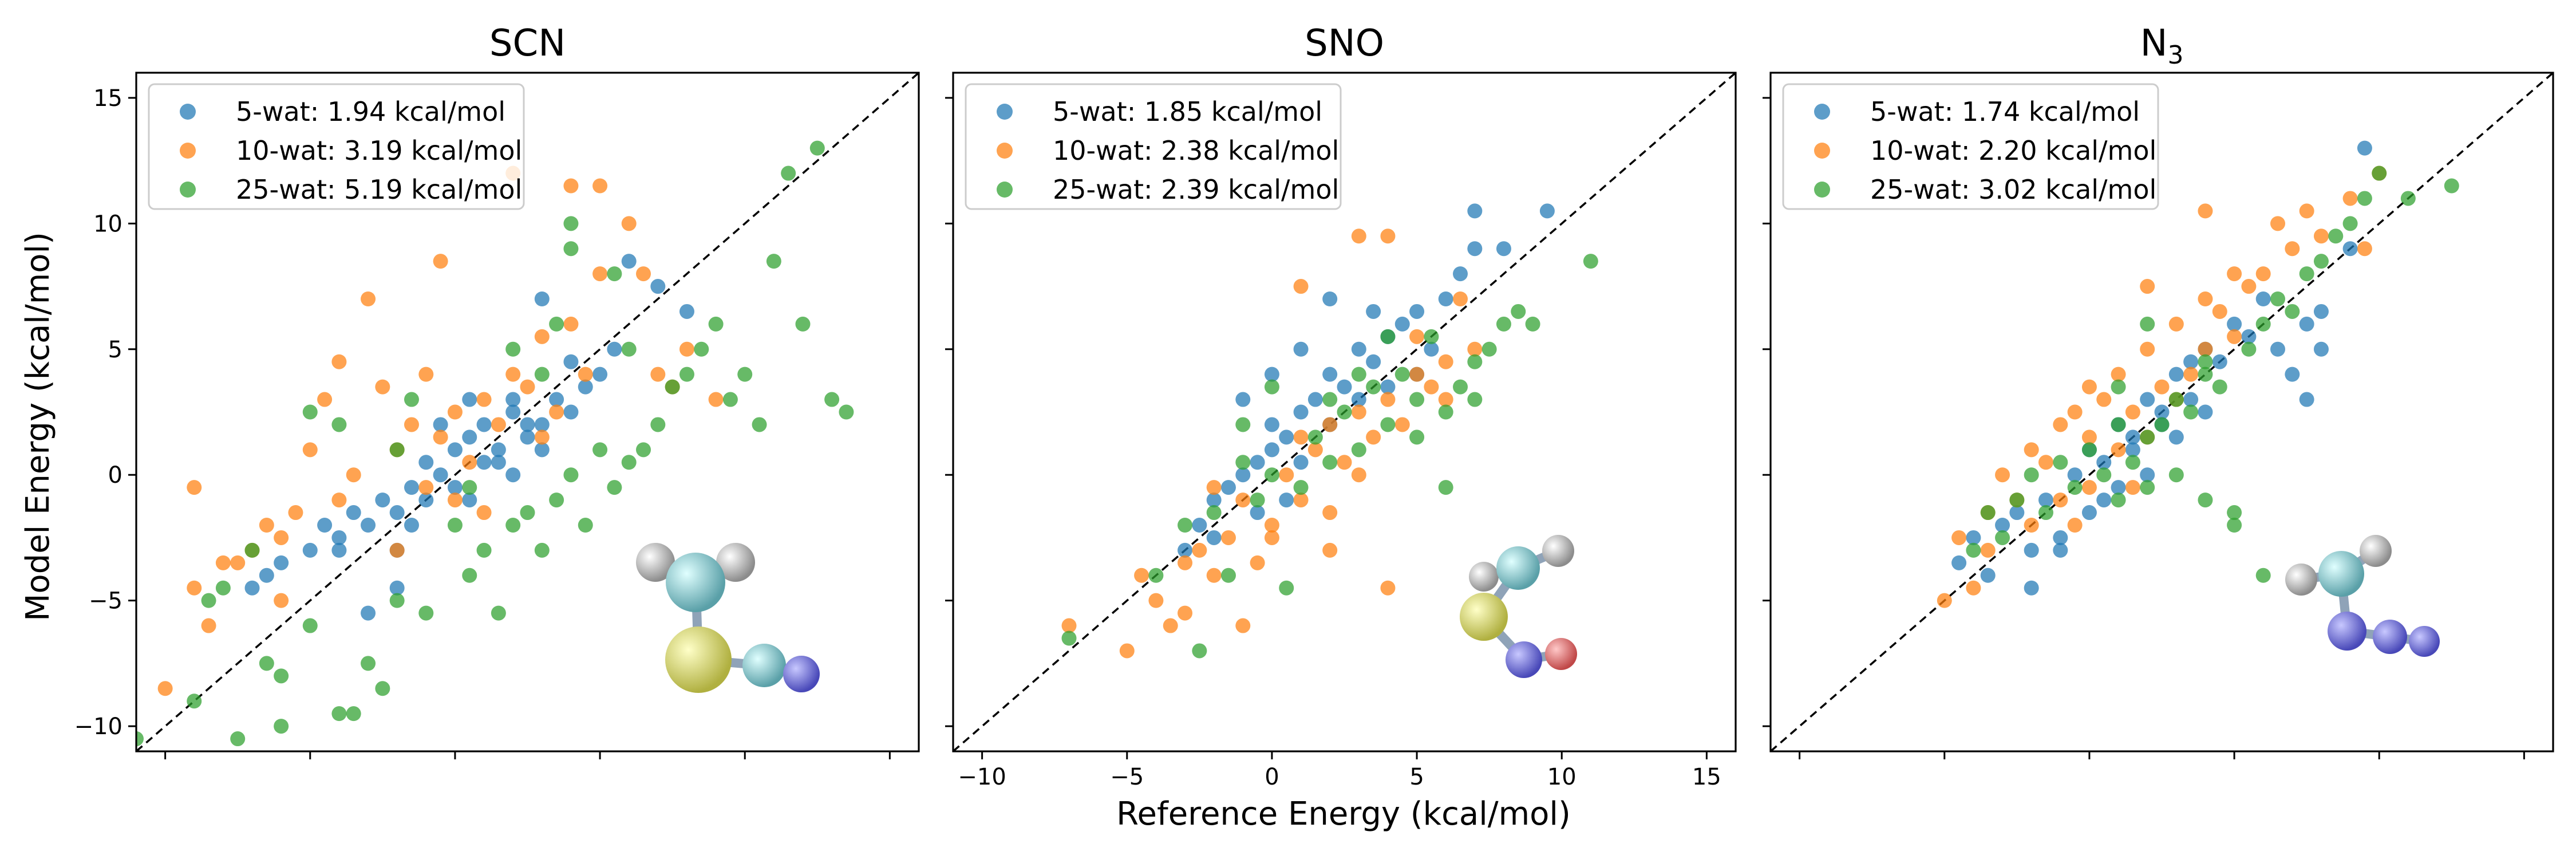  Describe the element at coordinates (982, 777) in the screenshot. I see `x-tick-label: −10` at that location.